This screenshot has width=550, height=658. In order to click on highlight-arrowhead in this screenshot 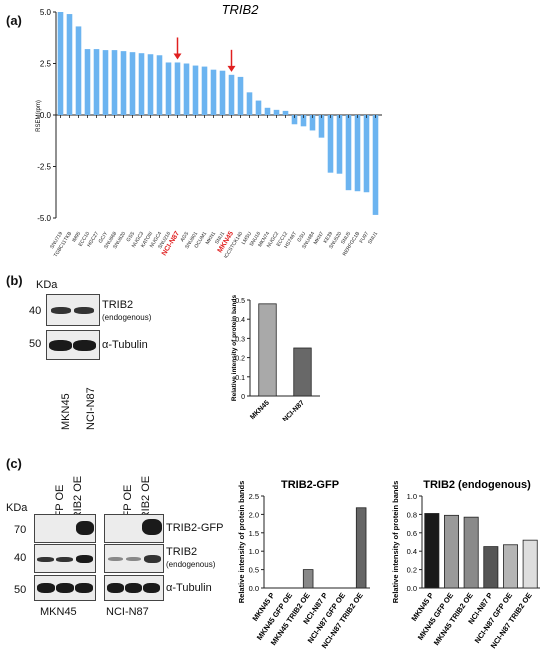, I will do `click(177, 56)`.